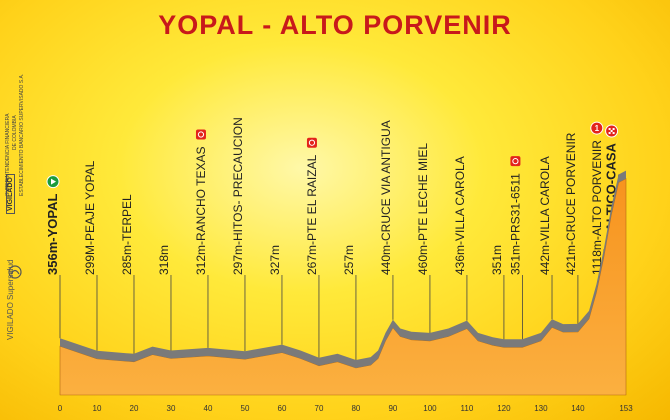  I want to click on waypoint-label: 421m-CRUCE PORVENIR, so click(571, 203).